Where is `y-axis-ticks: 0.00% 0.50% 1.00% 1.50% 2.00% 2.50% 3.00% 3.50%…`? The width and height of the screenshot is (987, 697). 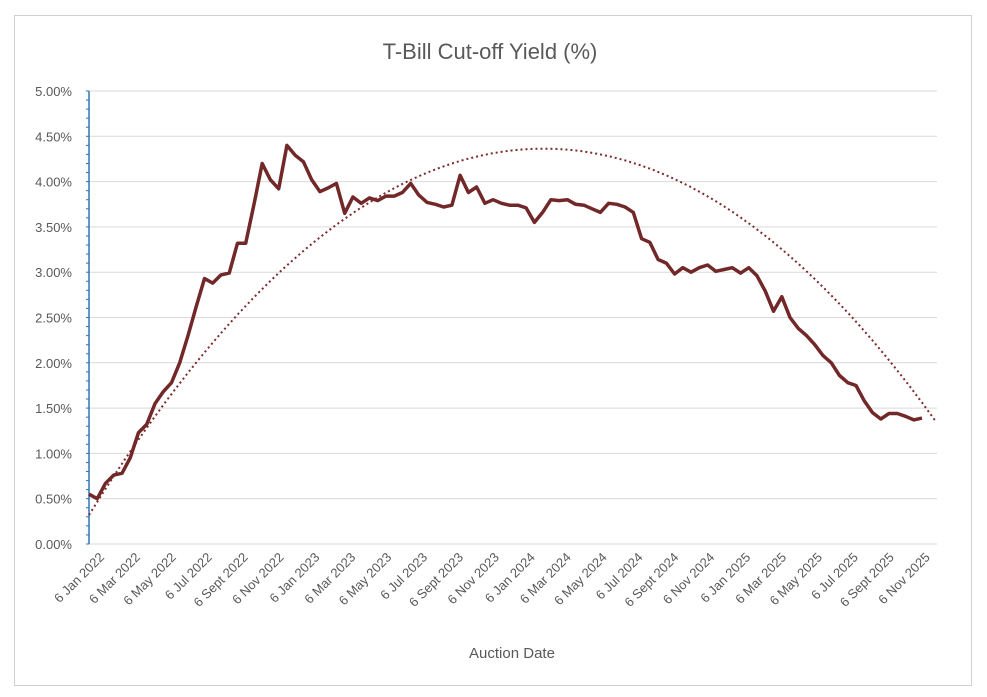 y-axis-ticks: 0.00% 0.50% 1.00% 1.50% 2.00% 2.50% 3.00% 3.50%… is located at coordinates (53, 318).